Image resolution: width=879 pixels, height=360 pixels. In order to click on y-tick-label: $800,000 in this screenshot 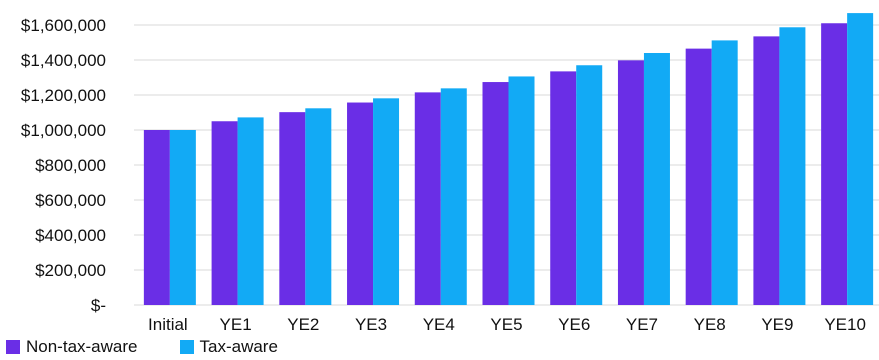, I will do `click(70, 165)`.